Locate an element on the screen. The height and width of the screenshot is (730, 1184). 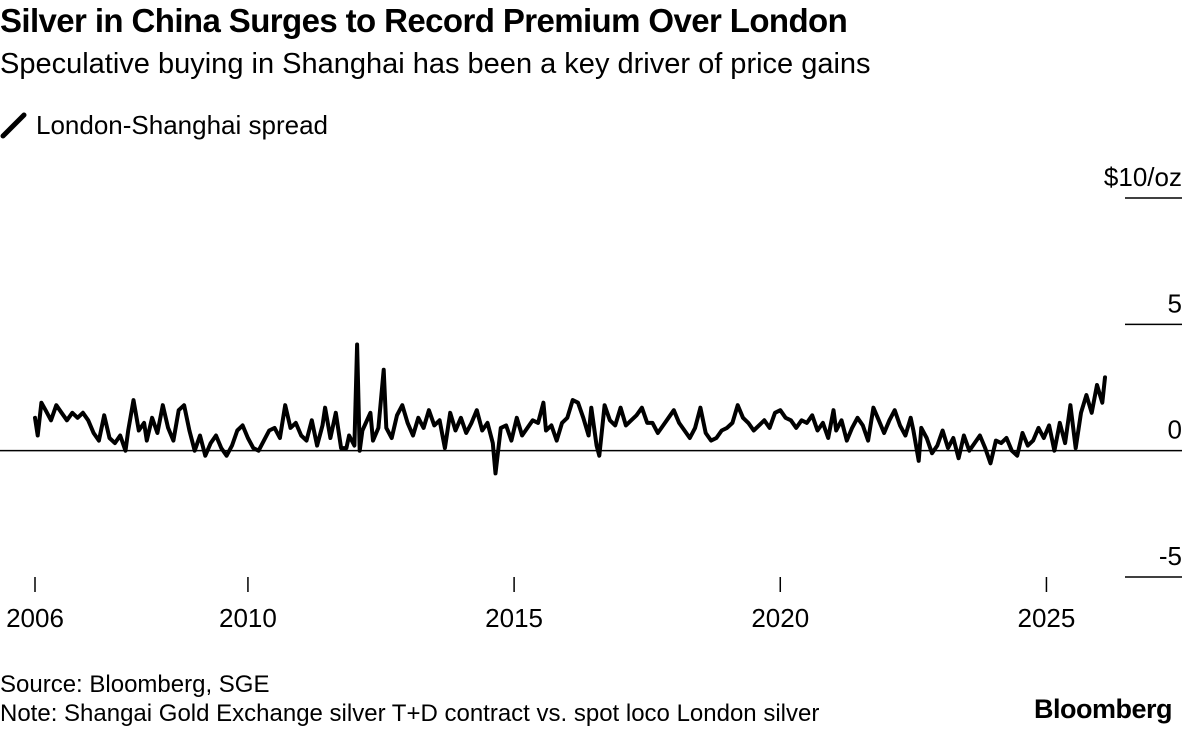
x-tick-label: 2015 is located at coordinates (514, 618).